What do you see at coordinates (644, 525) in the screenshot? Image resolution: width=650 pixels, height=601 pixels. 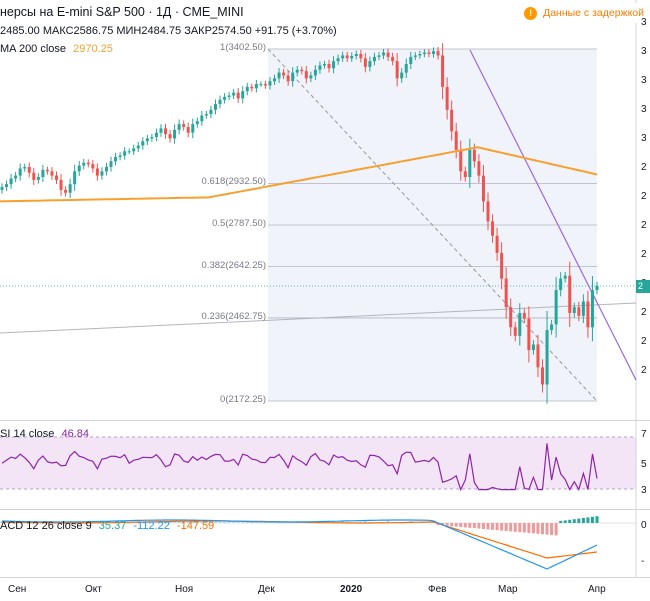 I see `macd-axis-label: 0` at bounding box center [644, 525].